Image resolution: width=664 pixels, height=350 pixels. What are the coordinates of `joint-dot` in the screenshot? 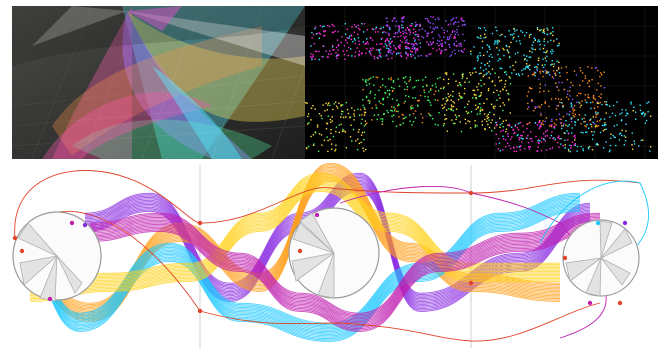 It's located at (15, 238).